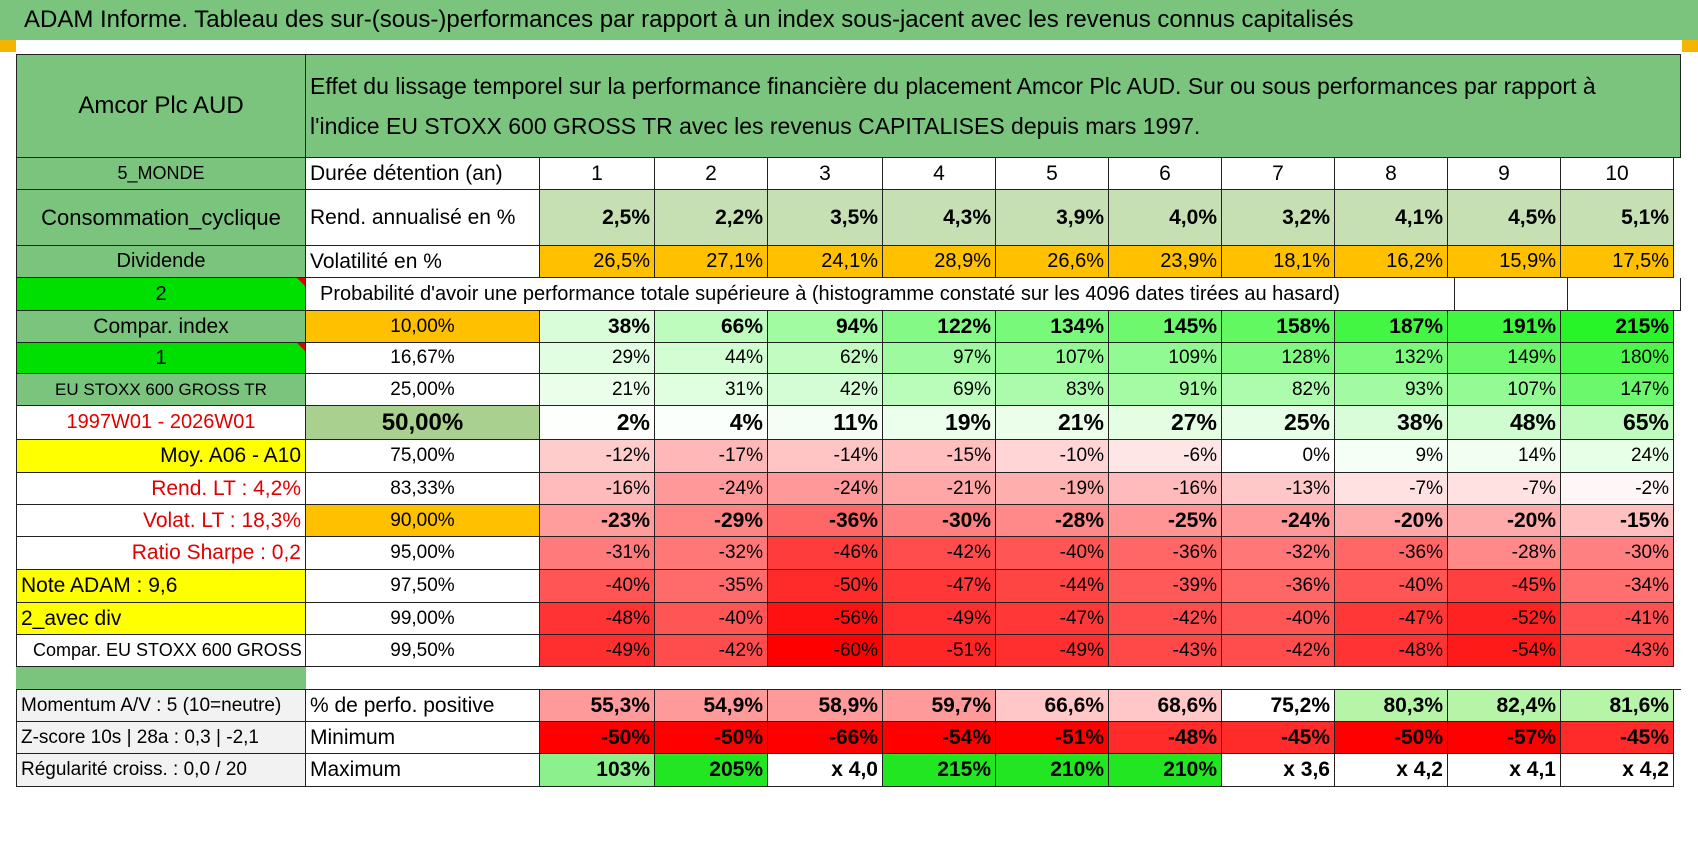 This screenshot has width=1698, height=848. I want to click on percentile-value: -31%, so click(597, 553).